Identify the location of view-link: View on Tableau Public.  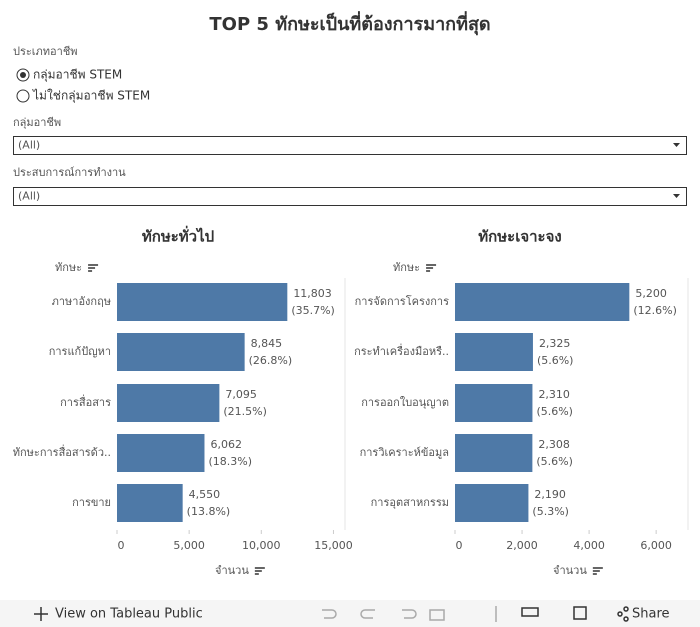
(129, 614).